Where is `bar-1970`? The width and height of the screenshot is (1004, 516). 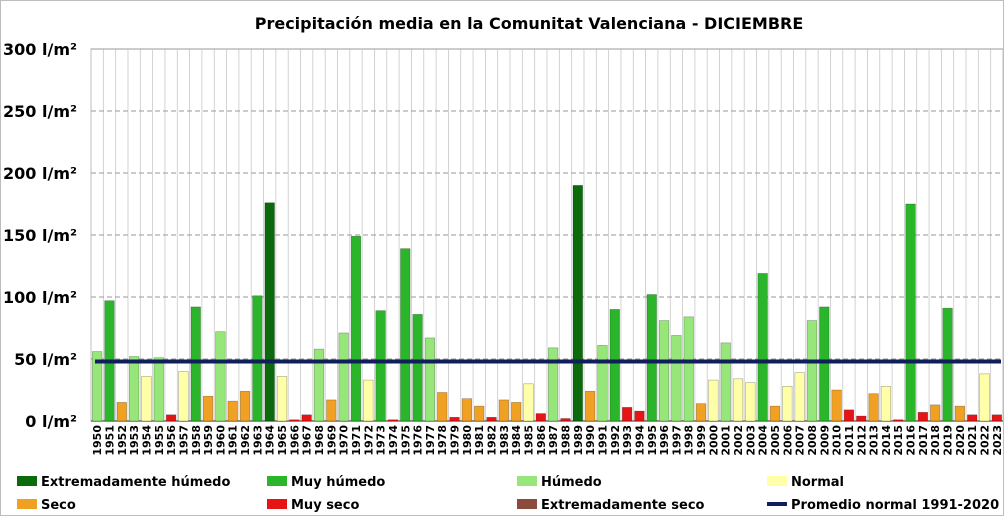 bar-1970 is located at coordinates (343, 377).